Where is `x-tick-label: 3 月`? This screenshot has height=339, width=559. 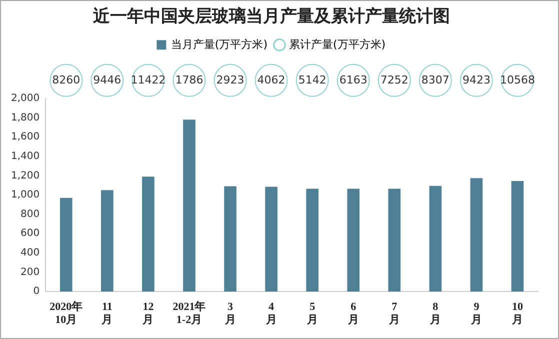 x-tick-label: 3 月 is located at coordinates (230, 313).